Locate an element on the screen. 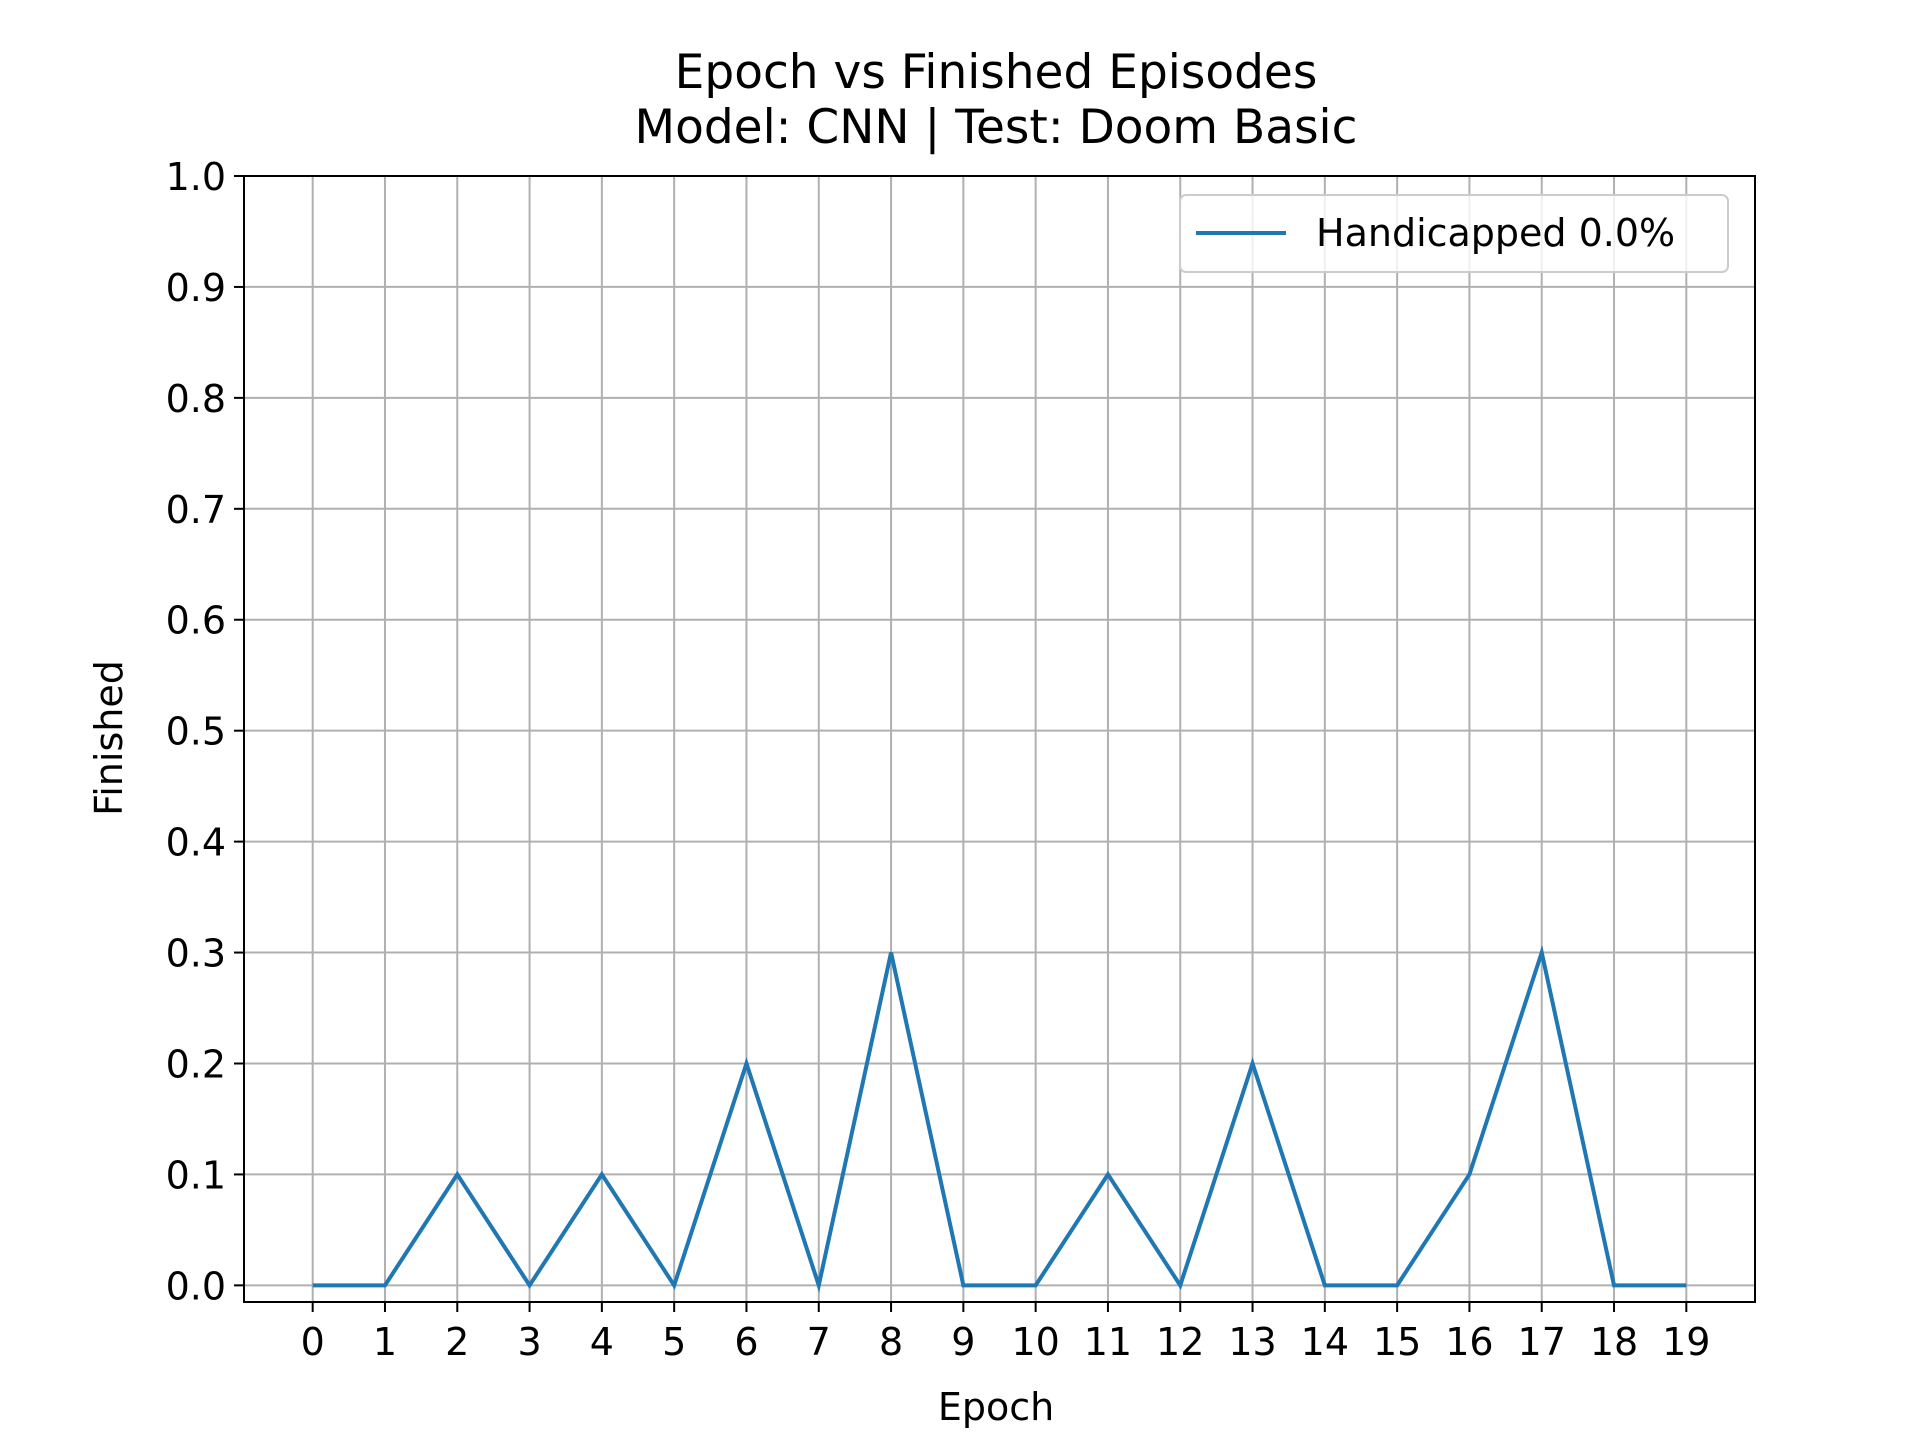 The height and width of the screenshot is (1440, 1920). y-tick-label: 0.3 is located at coordinates (196, 954).